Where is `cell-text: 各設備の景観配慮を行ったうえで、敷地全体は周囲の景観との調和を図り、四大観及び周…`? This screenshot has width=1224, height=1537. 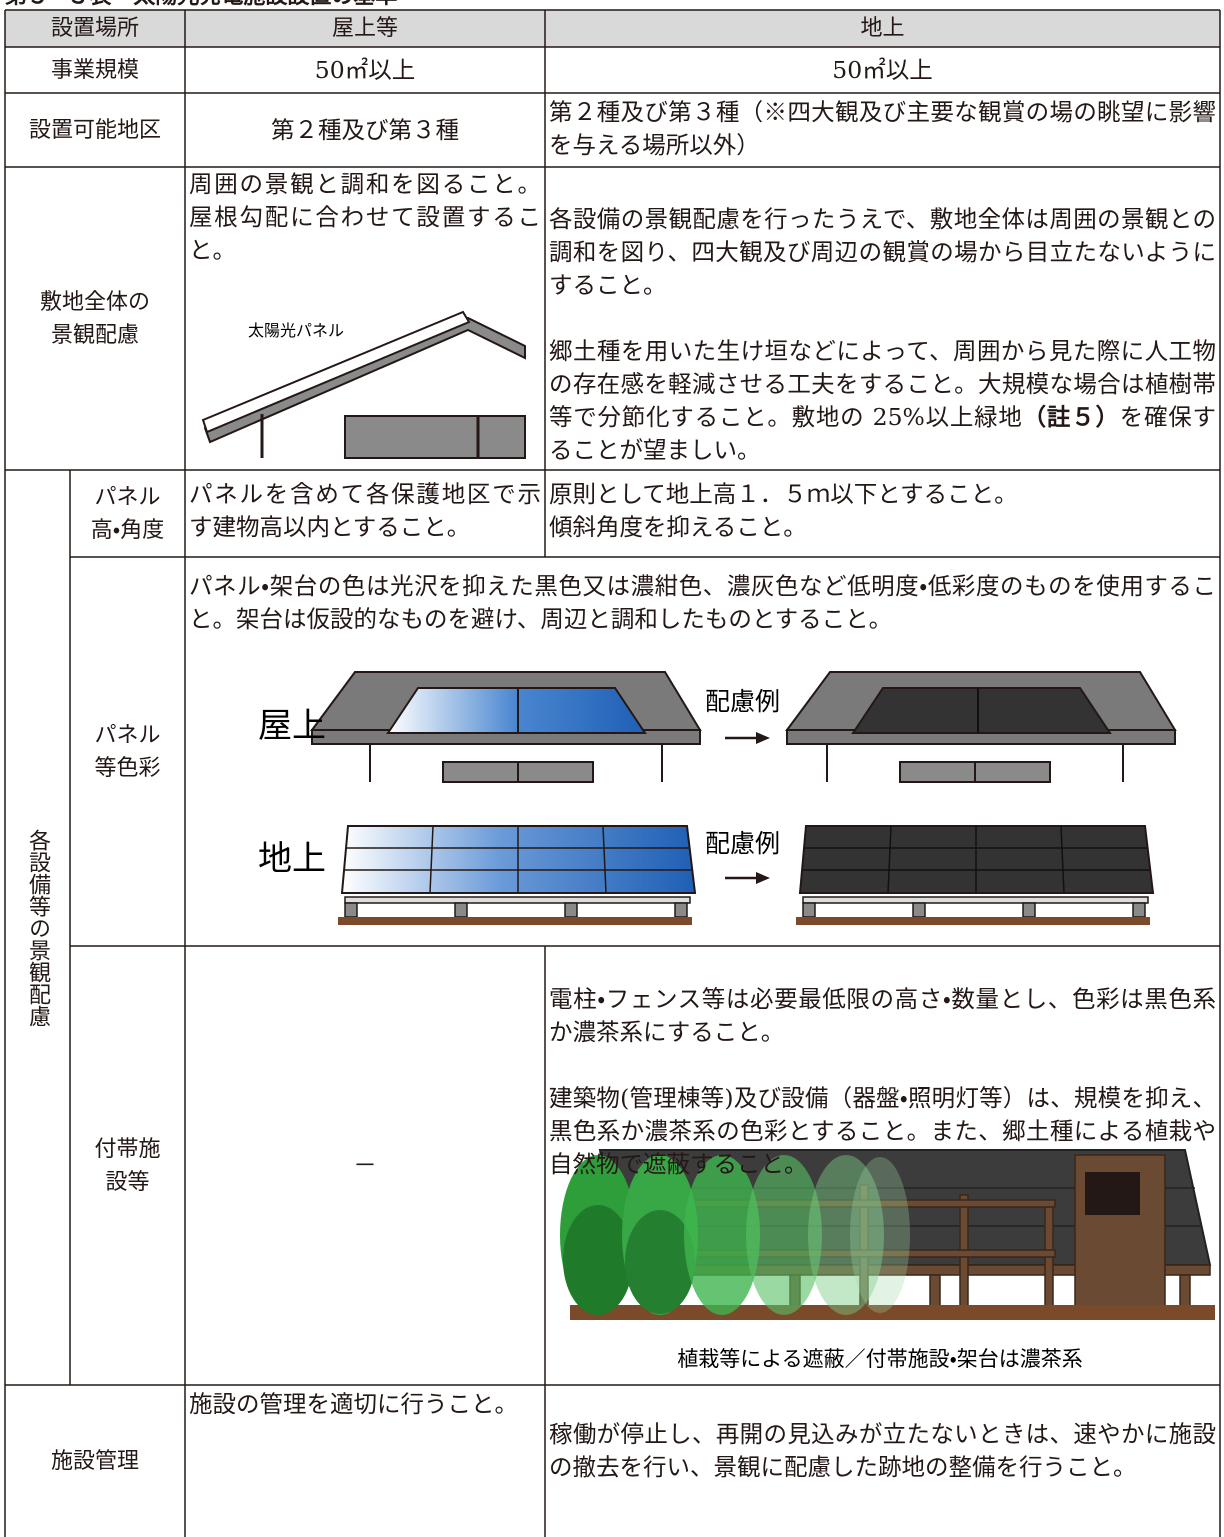 cell-text: 各設備の景観配慮を行ったうえで、敷地全体は周囲の景観との調和を図り、四大観及び周… is located at coordinates (882, 335).